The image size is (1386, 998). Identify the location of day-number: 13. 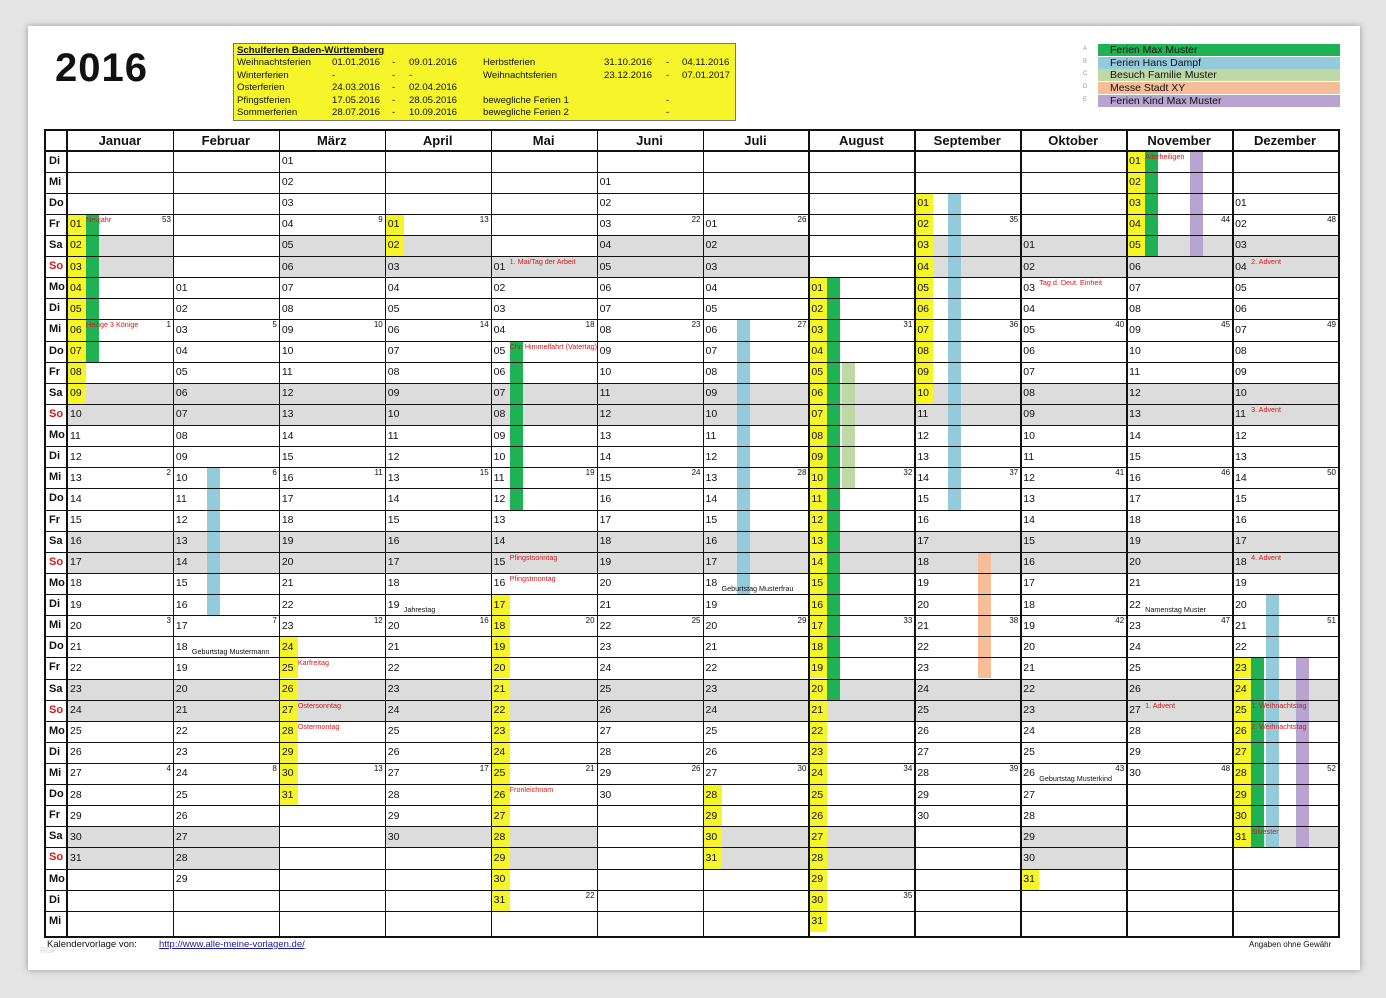
(817, 541).